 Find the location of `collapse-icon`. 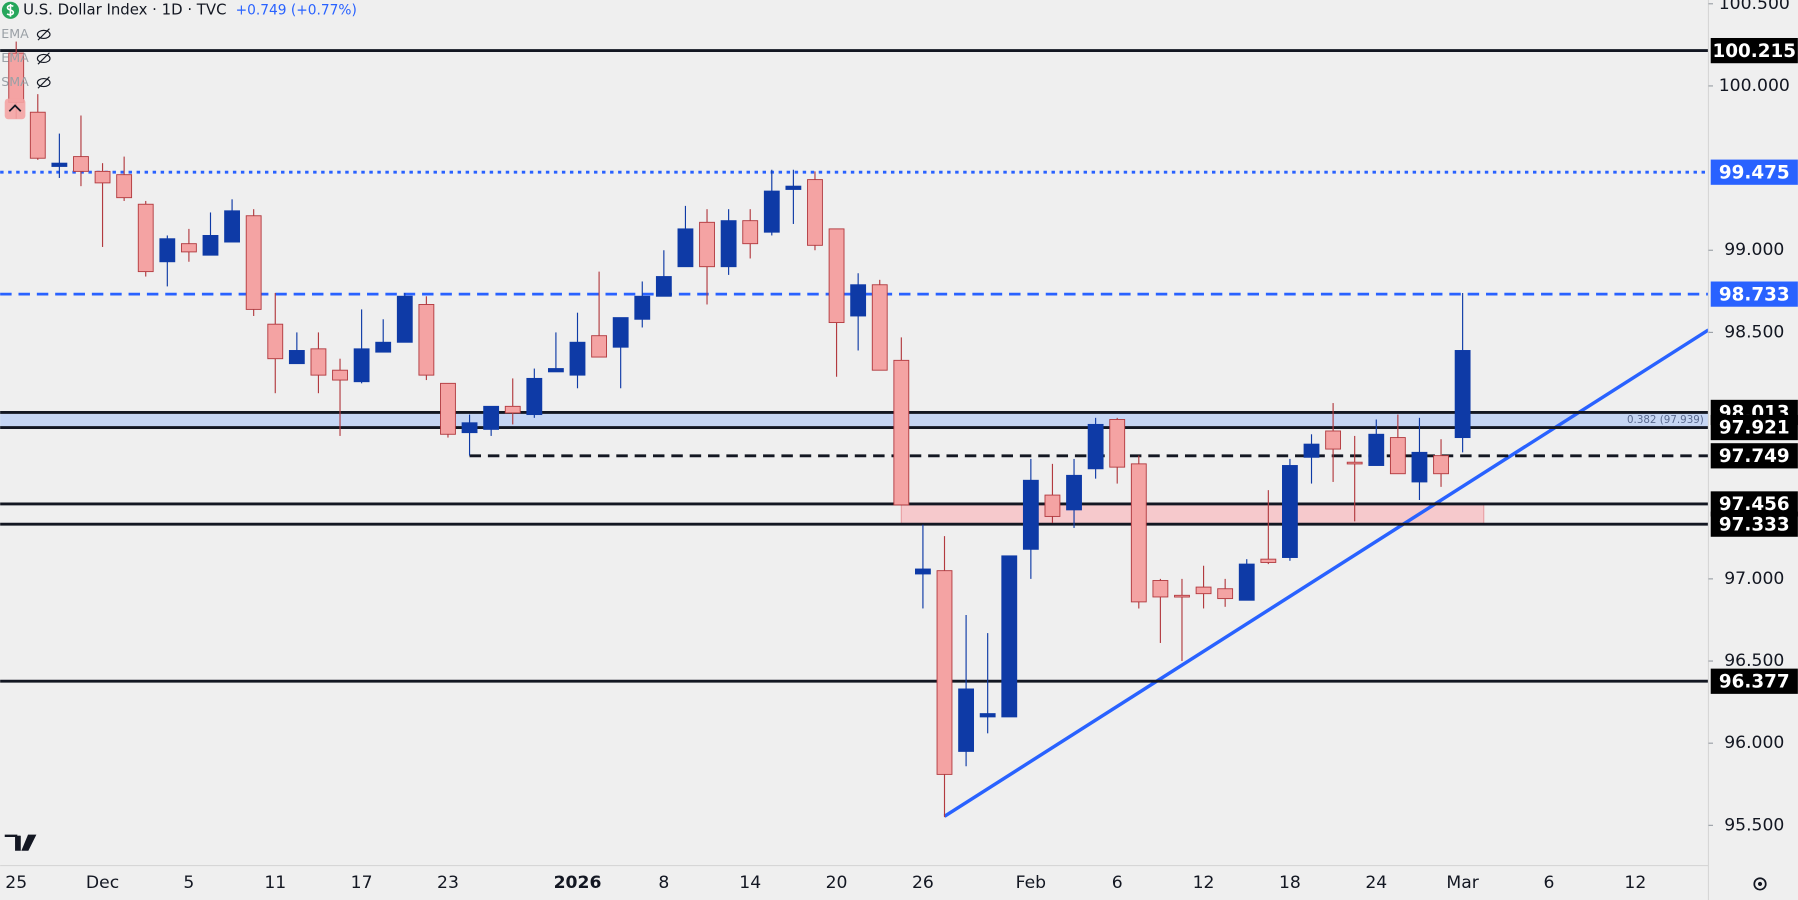

collapse-icon is located at coordinates (15, 108).